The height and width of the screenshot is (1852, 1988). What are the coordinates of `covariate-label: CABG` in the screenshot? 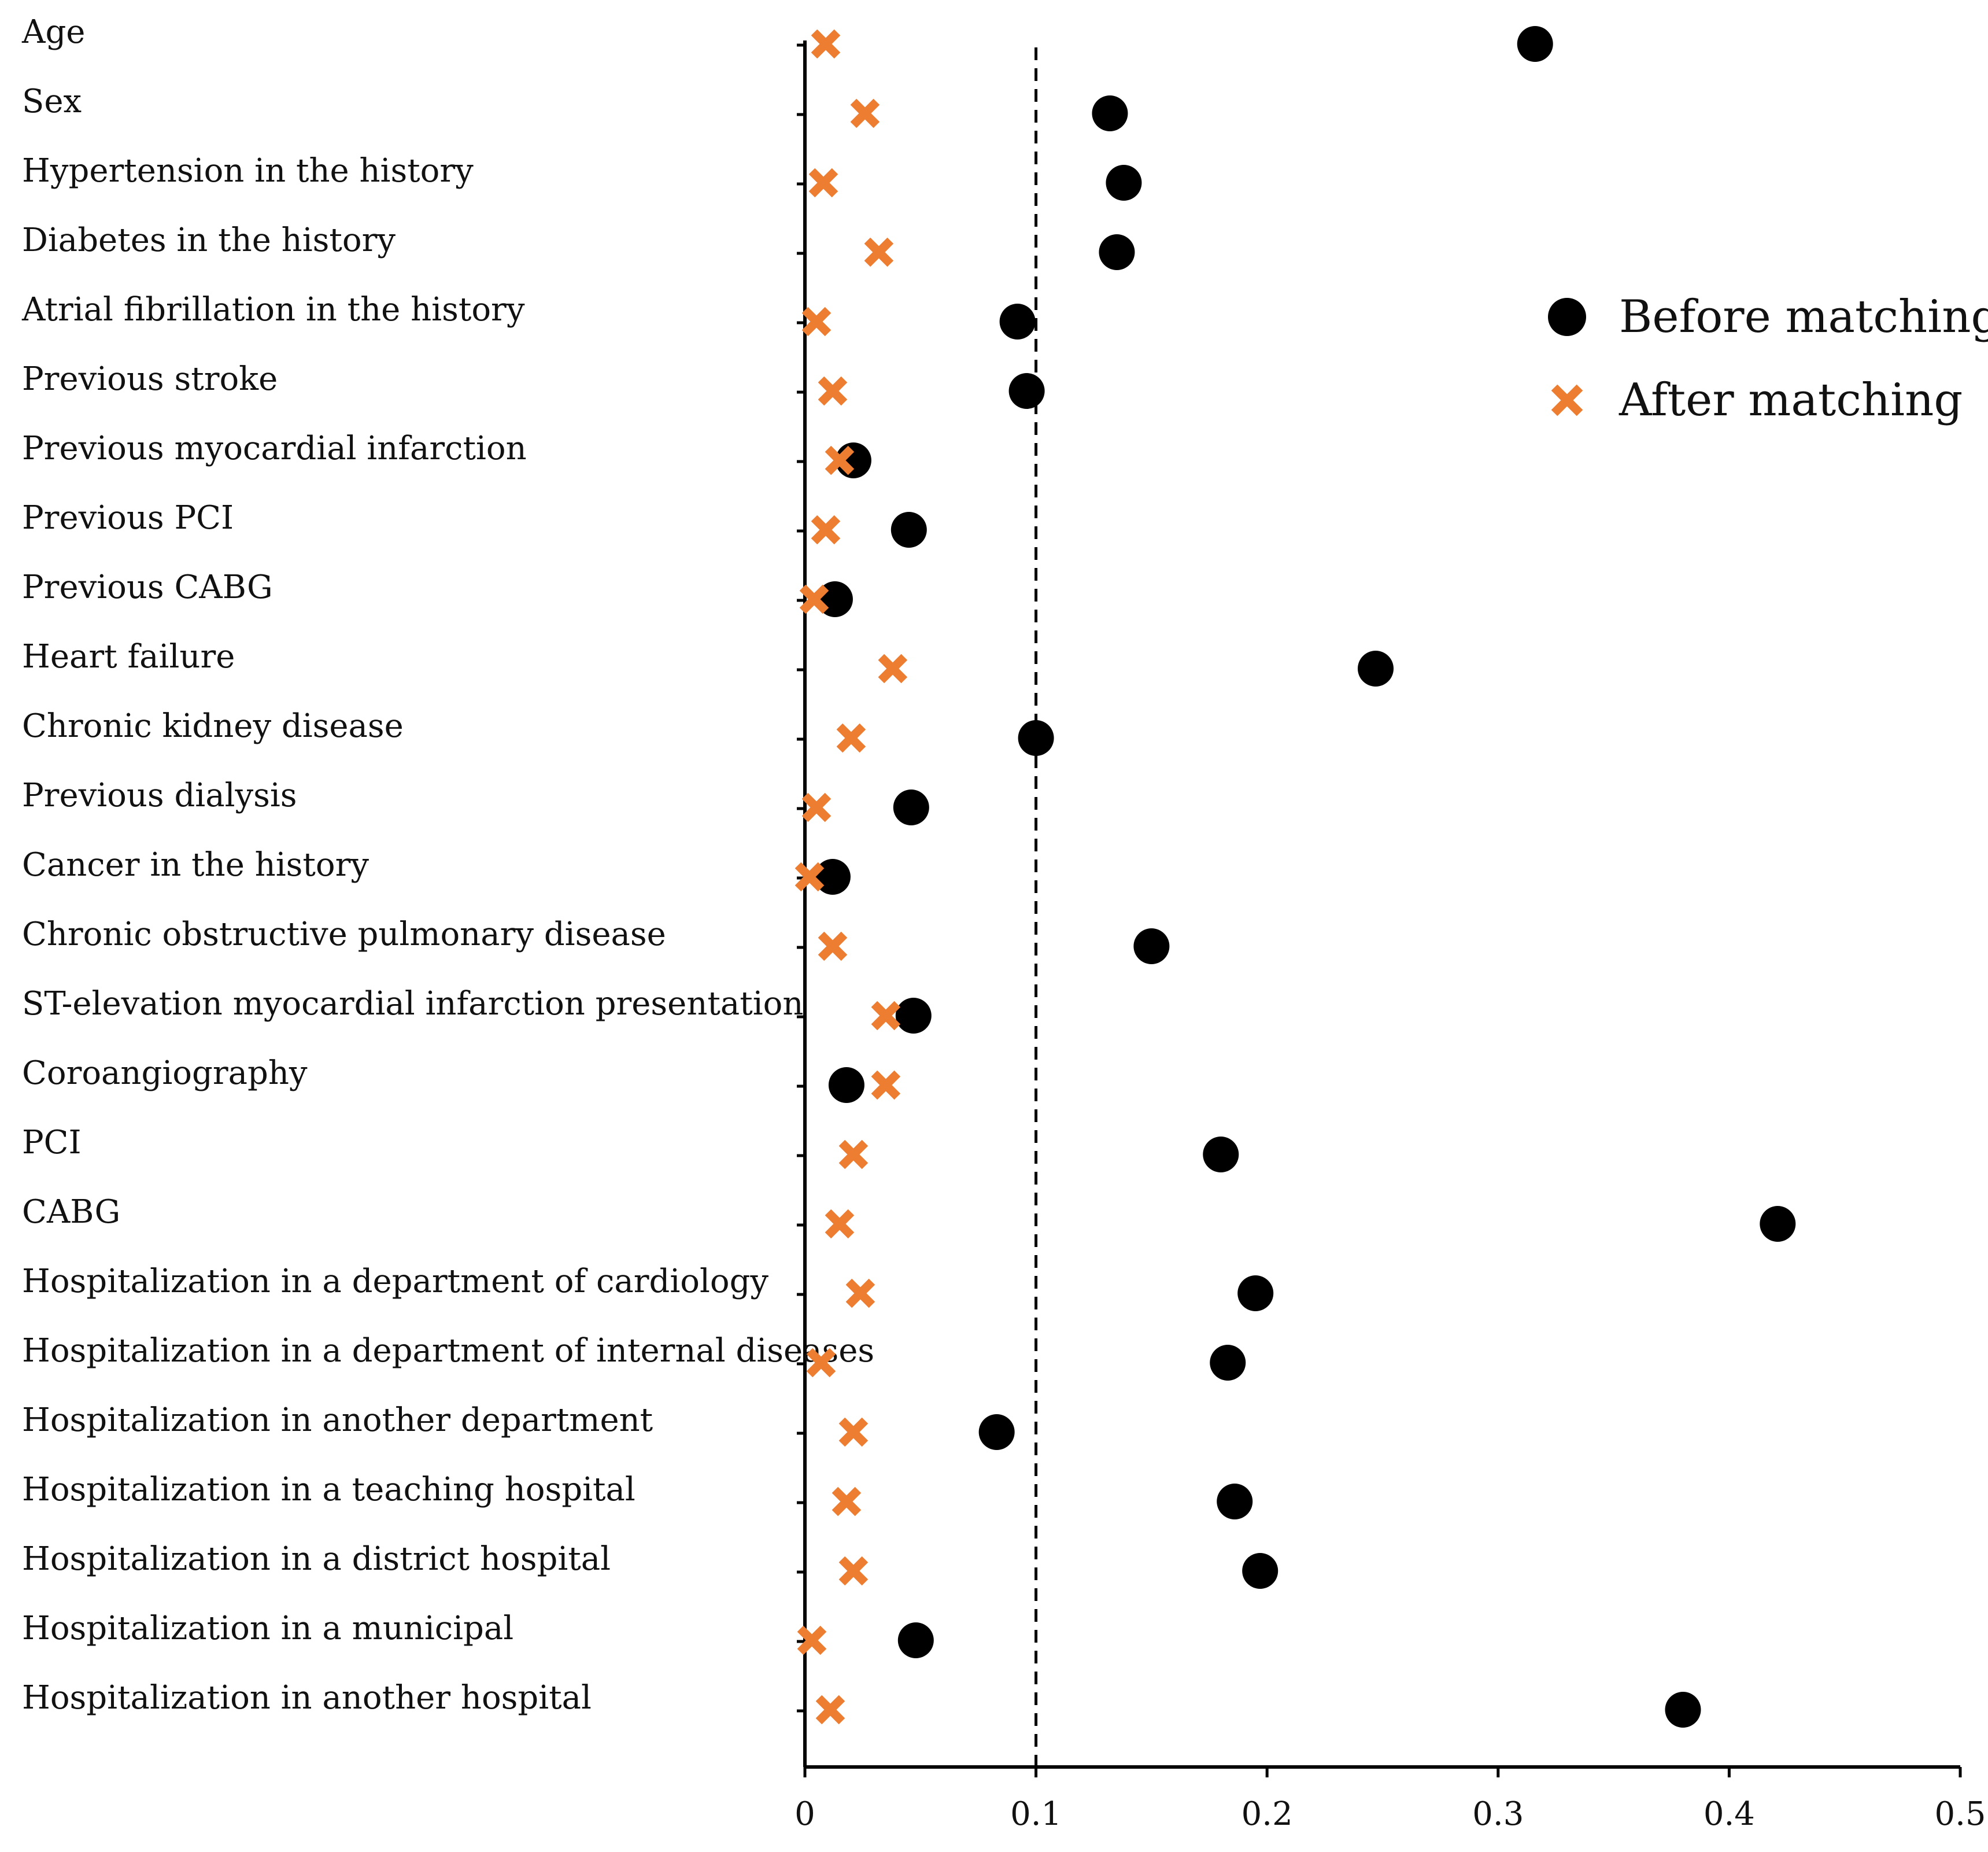 It's located at (71, 1212).